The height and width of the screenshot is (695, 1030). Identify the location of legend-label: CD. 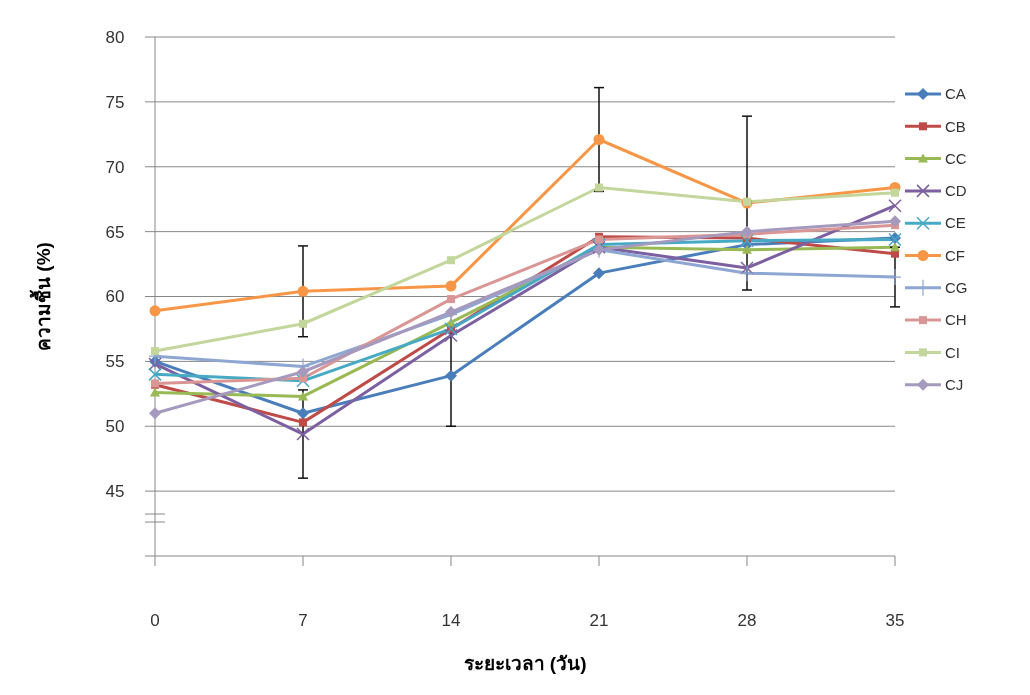
(956, 191).